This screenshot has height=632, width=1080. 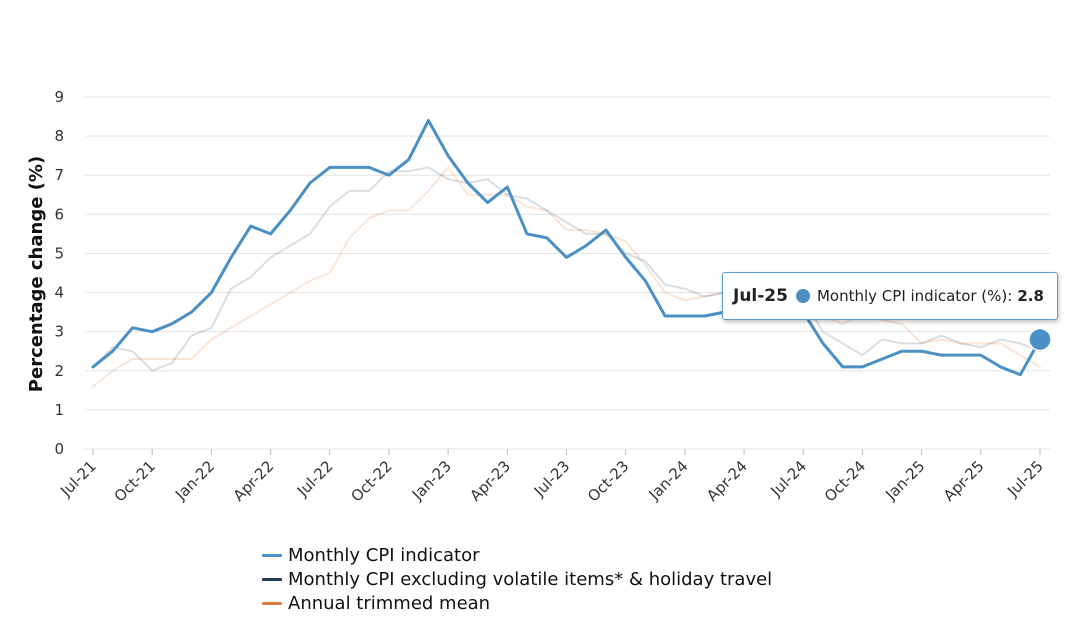 What do you see at coordinates (964, 481) in the screenshot?
I see `x-tick-label: Apr-25` at bounding box center [964, 481].